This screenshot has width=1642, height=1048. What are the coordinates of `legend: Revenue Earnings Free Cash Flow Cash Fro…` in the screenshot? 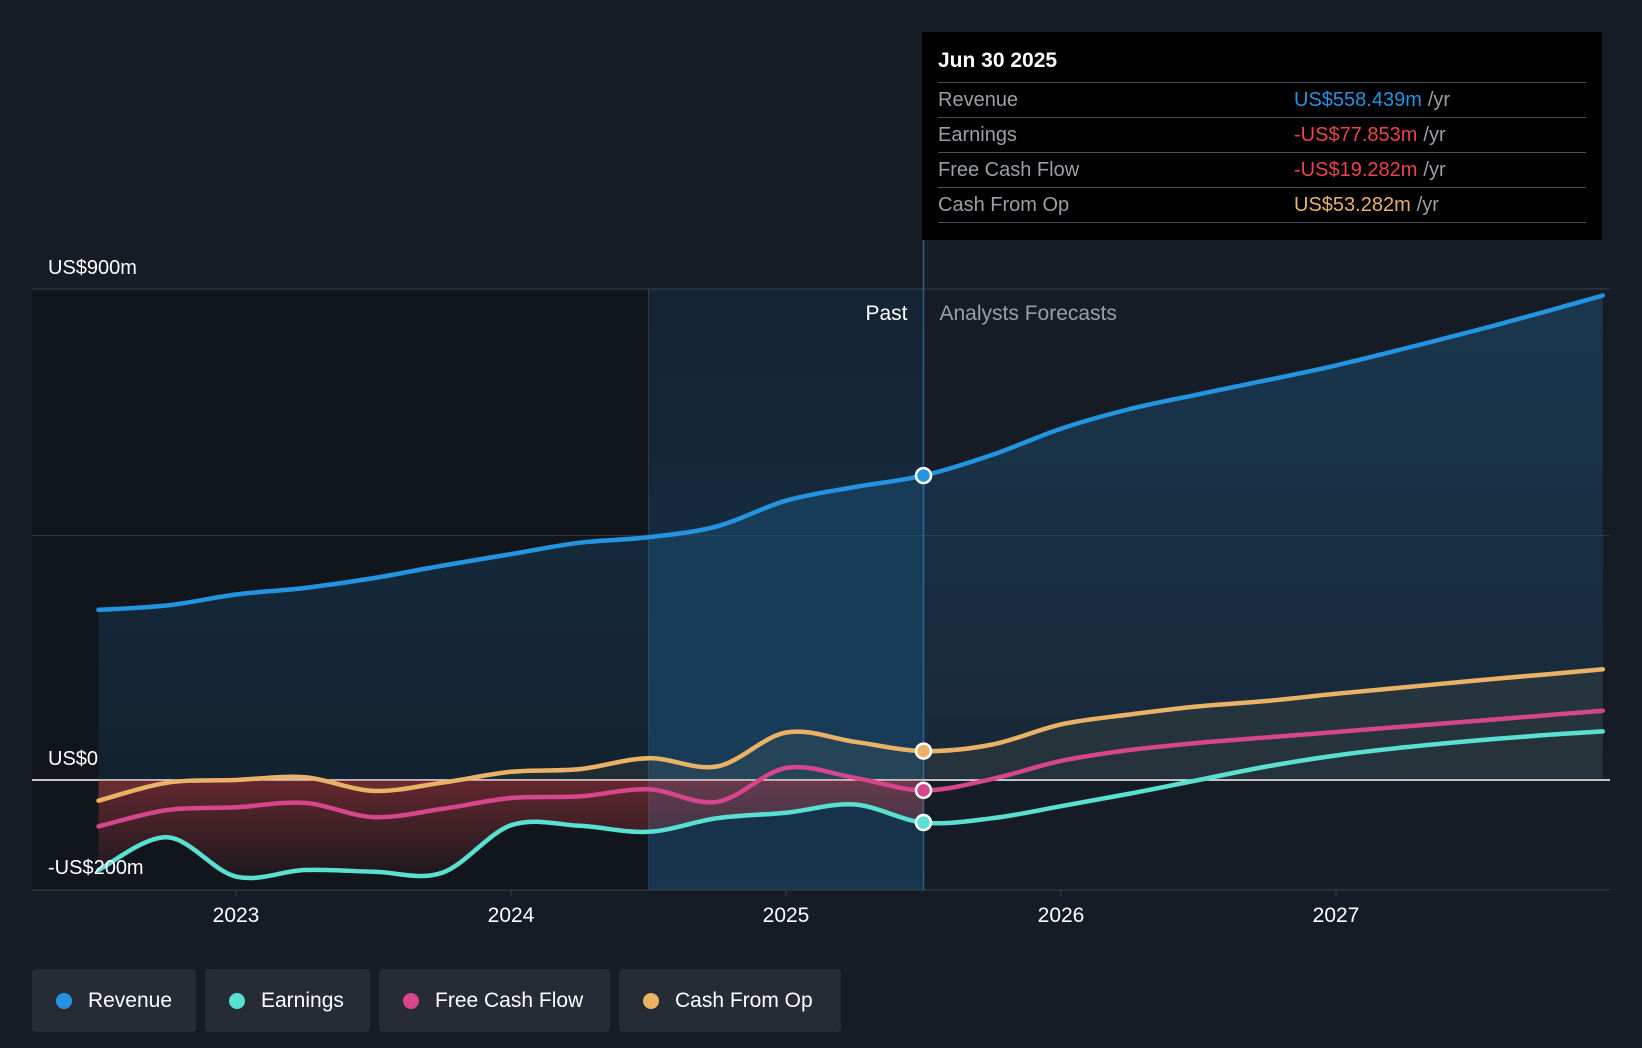 It's located at (436, 1000).